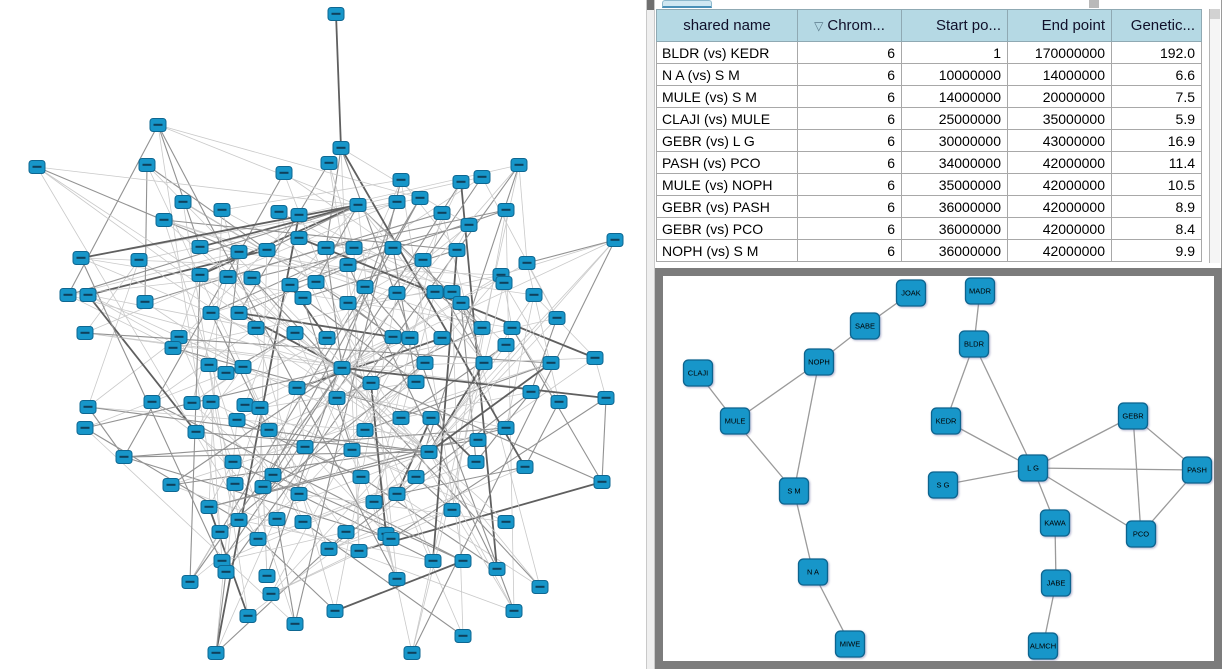 Image resolution: width=1222 pixels, height=669 pixels. What do you see at coordinates (698, 373) in the screenshot?
I see `node-CLAJI: CLAJI` at bounding box center [698, 373].